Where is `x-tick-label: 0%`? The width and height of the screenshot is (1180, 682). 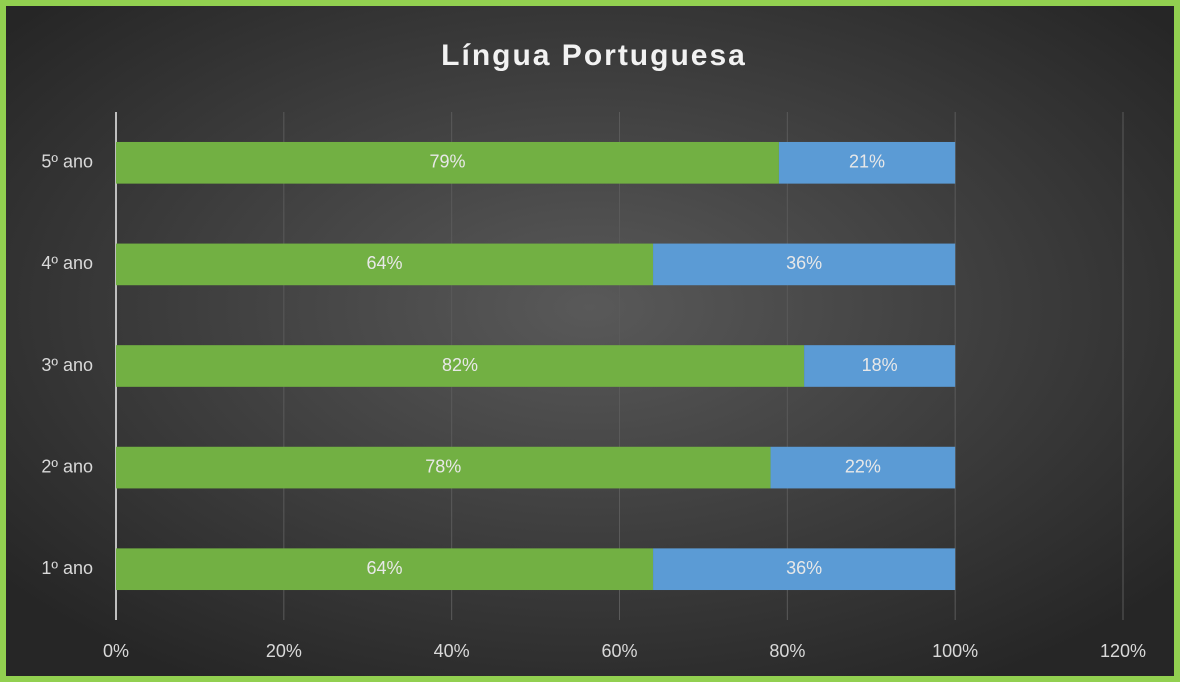
x-tick-label: 0% is located at coordinates (116, 651).